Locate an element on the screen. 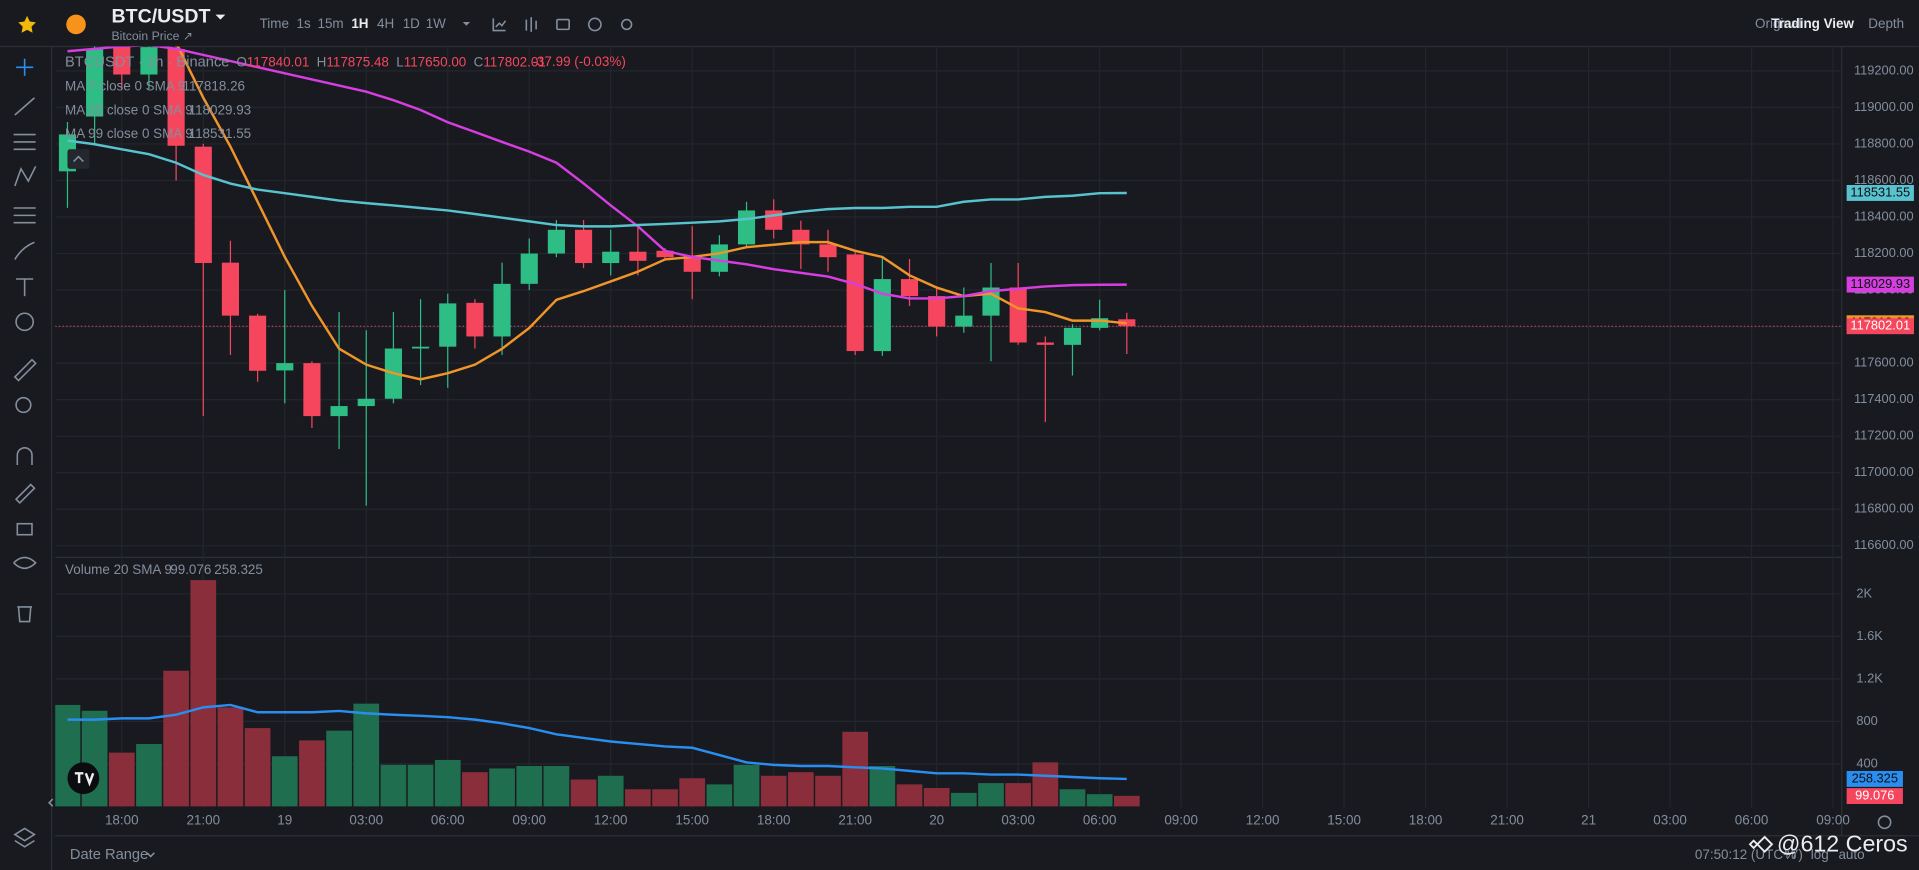  y-tick-label: 400 is located at coordinates (1866, 762).